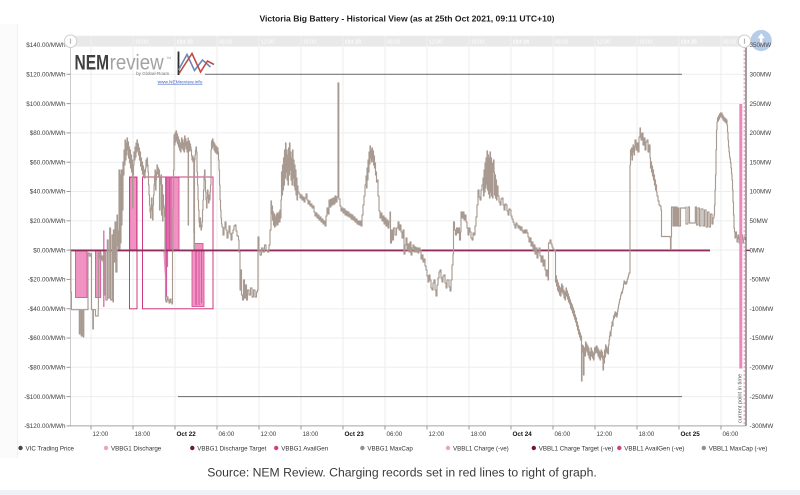 The height and width of the screenshot is (495, 800). I want to click on svg-text: VBBL1 Charge Target (-ve), so click(576, 448).